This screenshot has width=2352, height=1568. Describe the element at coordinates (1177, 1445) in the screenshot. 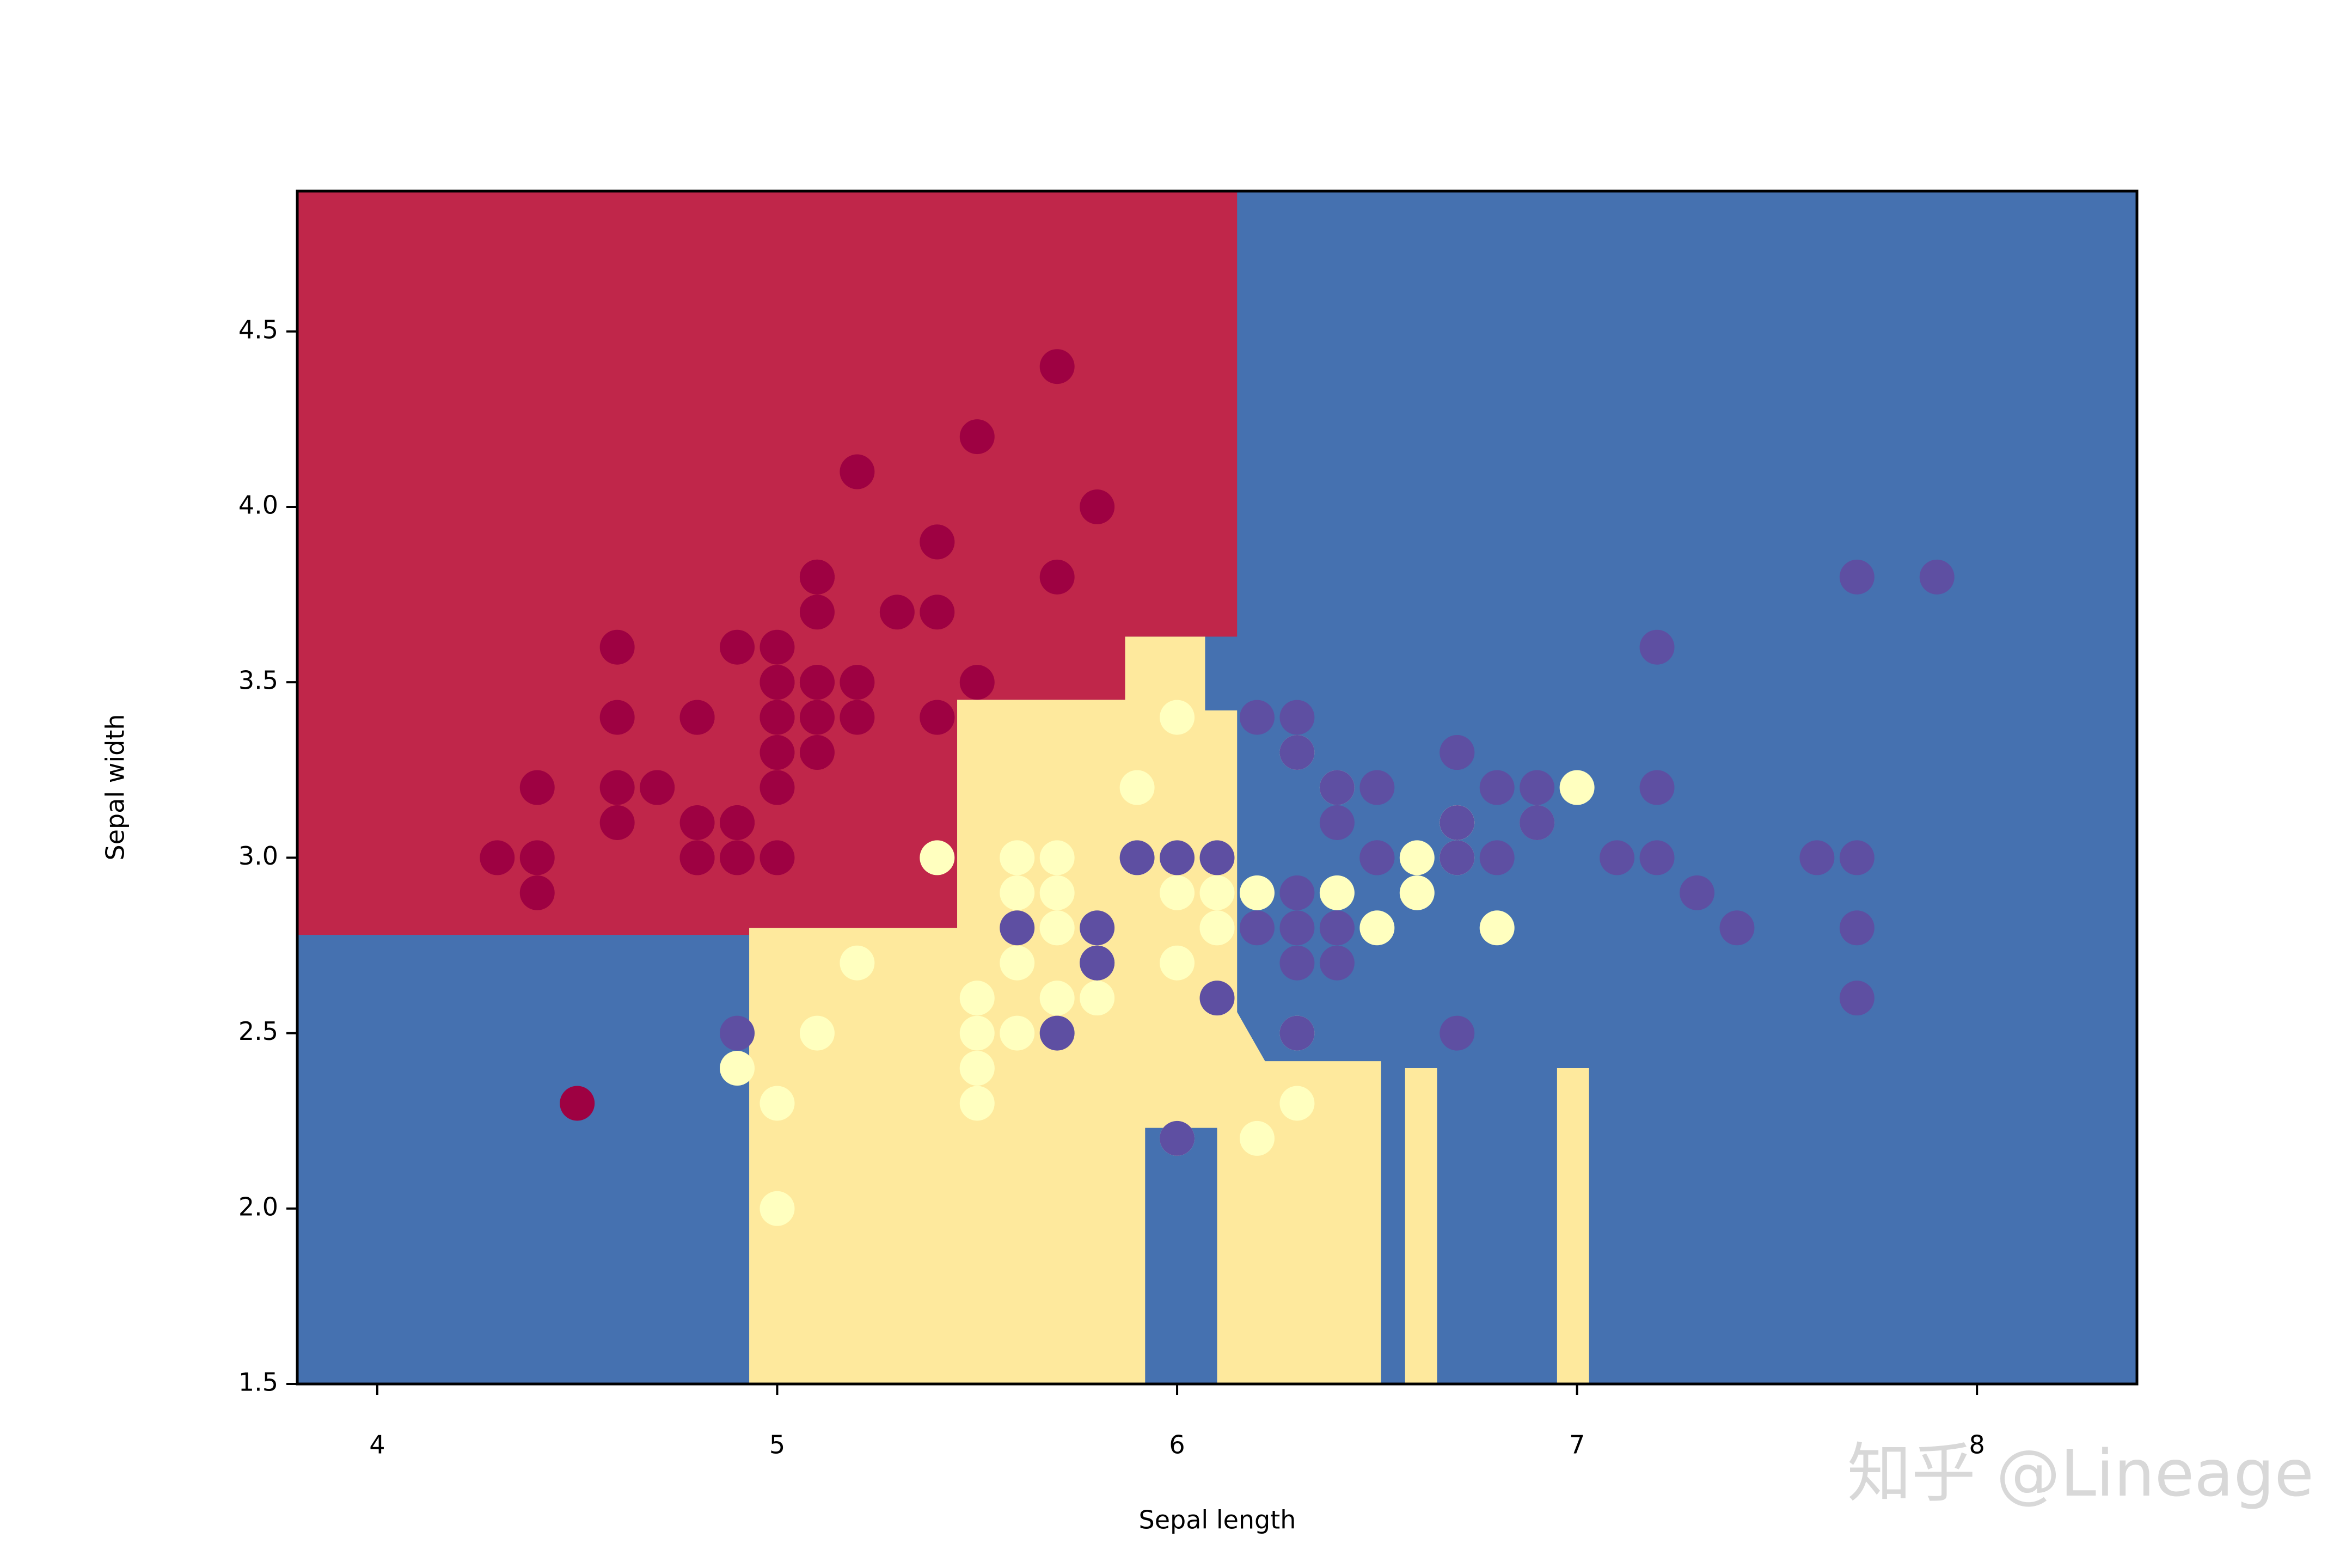

I see `x-tick-label: 6` at that location.